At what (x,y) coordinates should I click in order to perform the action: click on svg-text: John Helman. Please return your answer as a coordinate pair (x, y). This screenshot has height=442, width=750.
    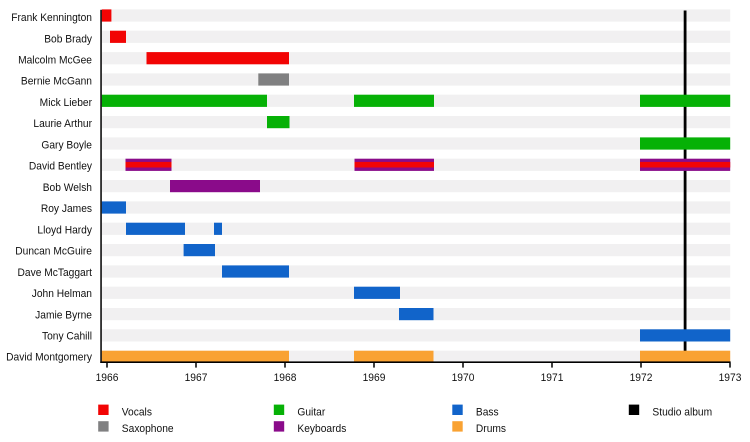
    Looking at the image, I should click on (62, 294).